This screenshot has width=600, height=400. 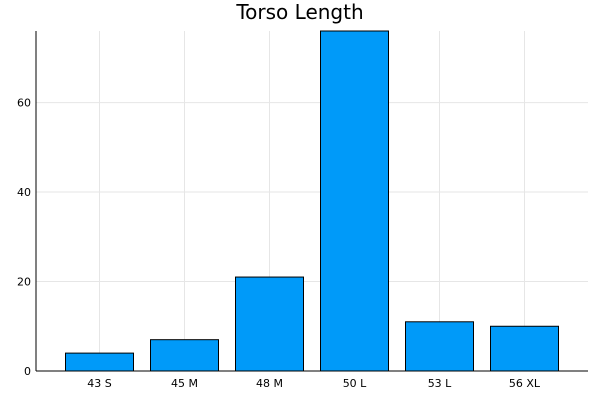 I want to click on y-tick-label: 20, so click(x=24, y=282).